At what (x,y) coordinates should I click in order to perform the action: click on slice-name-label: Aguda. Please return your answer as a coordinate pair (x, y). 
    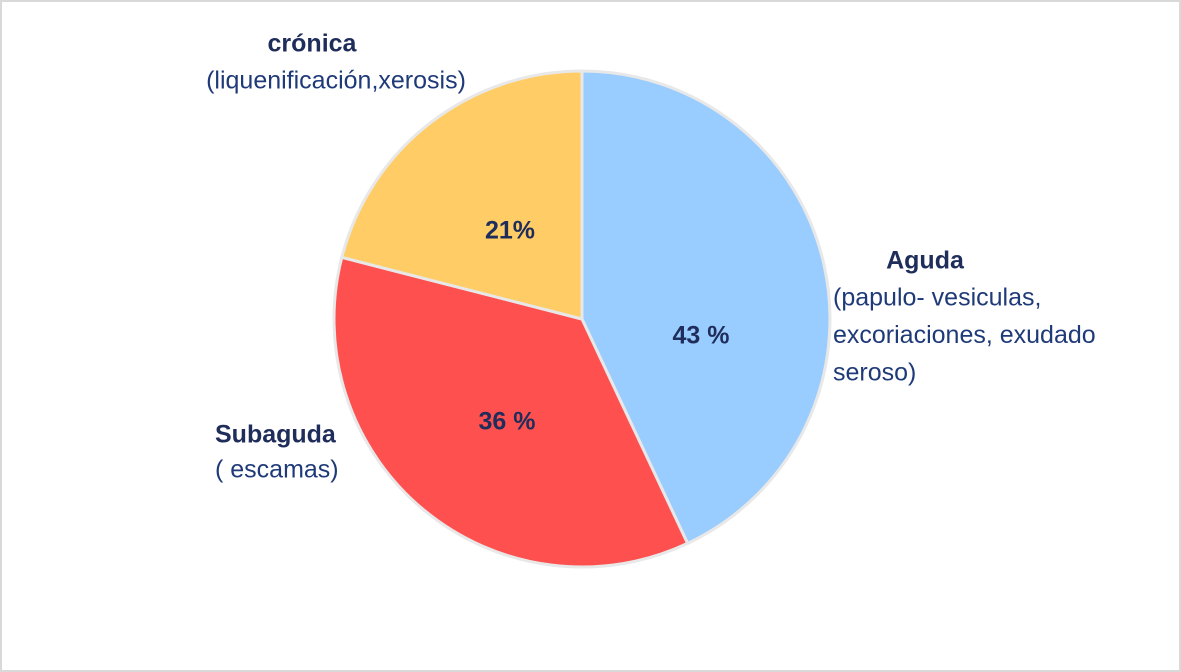
    Looking at the image, I should click on (925, 261).